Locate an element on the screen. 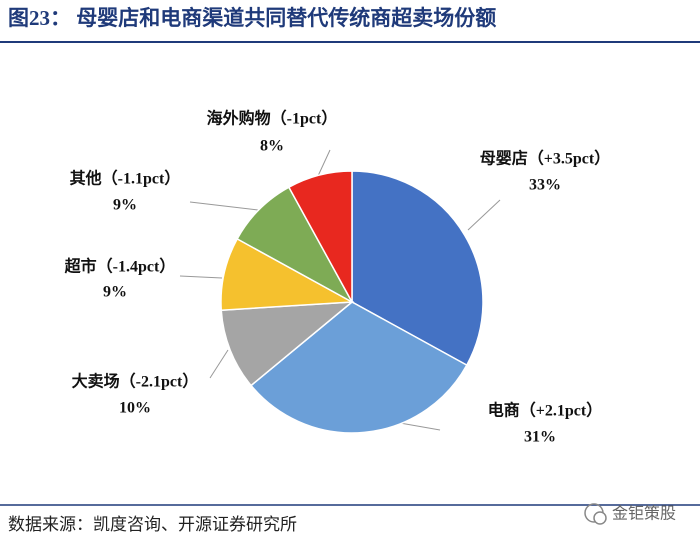 The width and height of the screenshot is (700, 542). slice-value: 10% is located at coordinates (135, 408).